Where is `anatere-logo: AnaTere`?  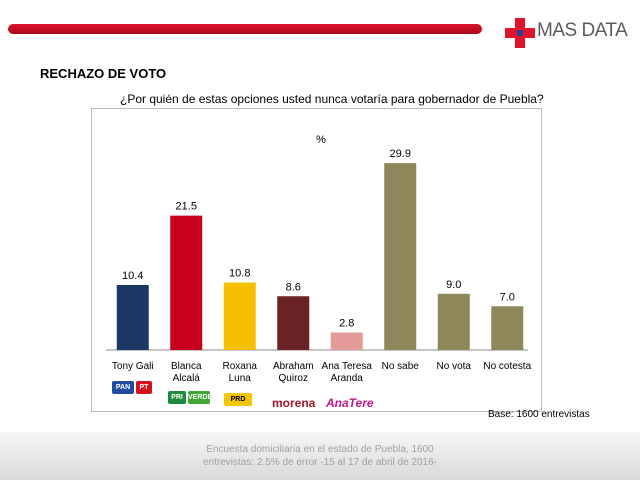 anatere-logo: AnaTere is located at coordinates (350, 403).